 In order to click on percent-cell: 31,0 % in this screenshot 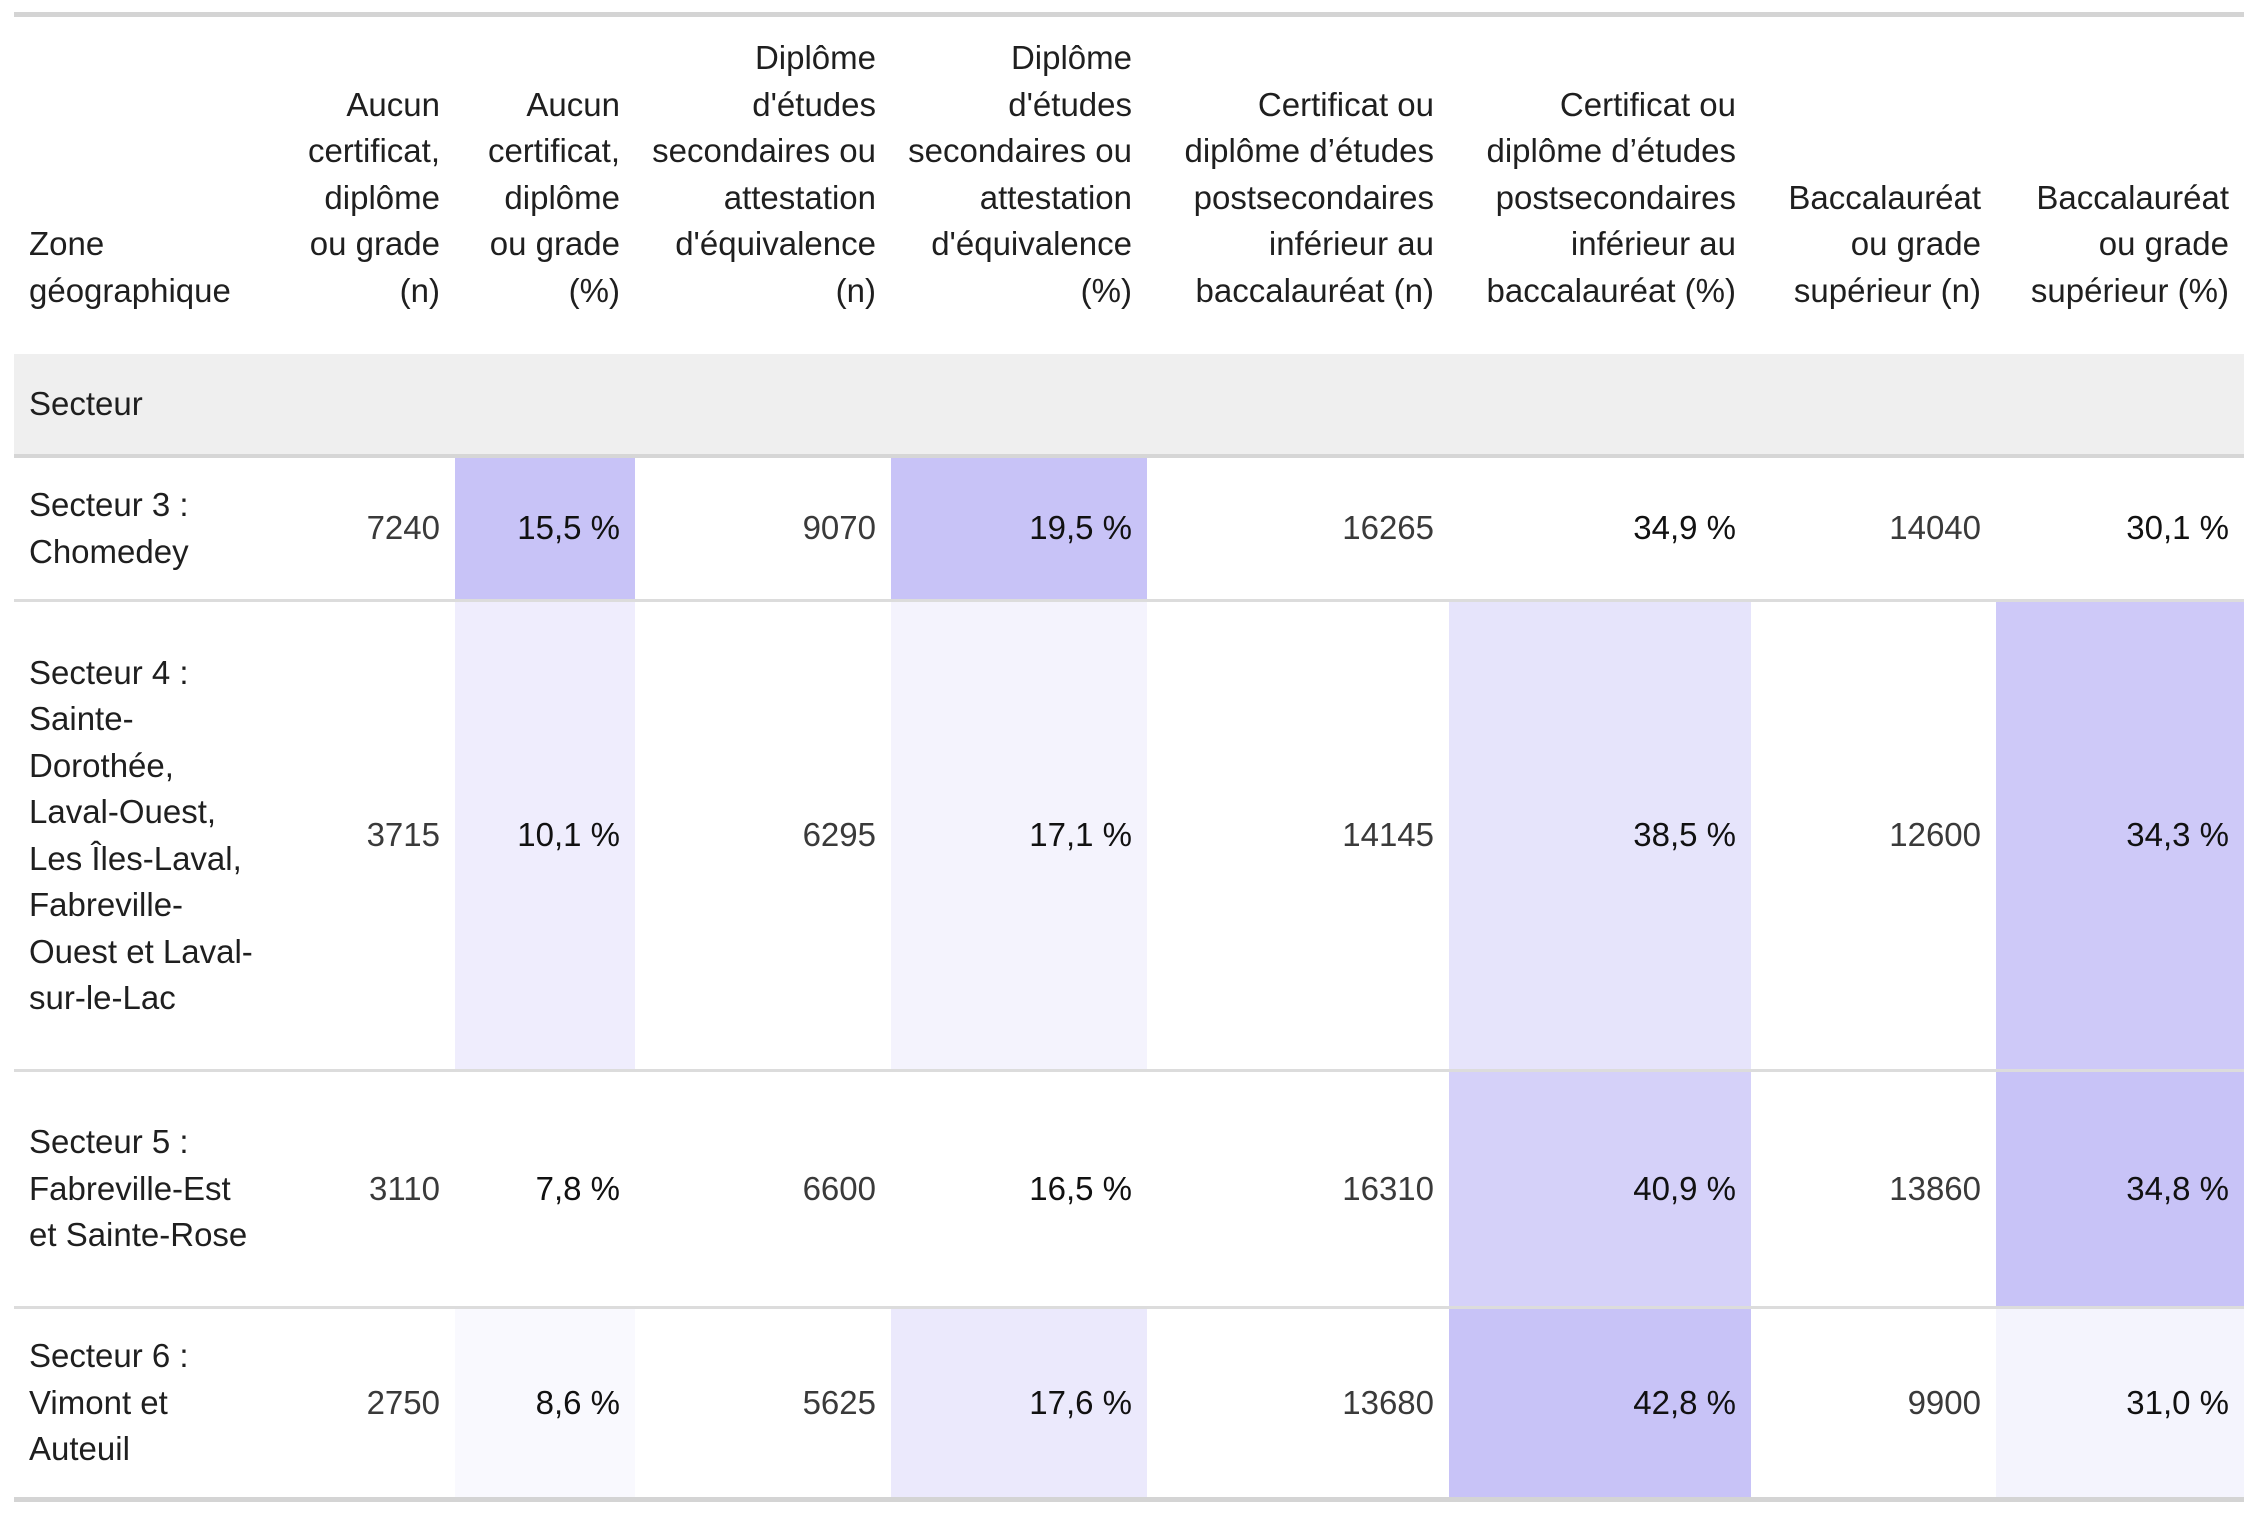, I will do `click(2120, 1404)`.